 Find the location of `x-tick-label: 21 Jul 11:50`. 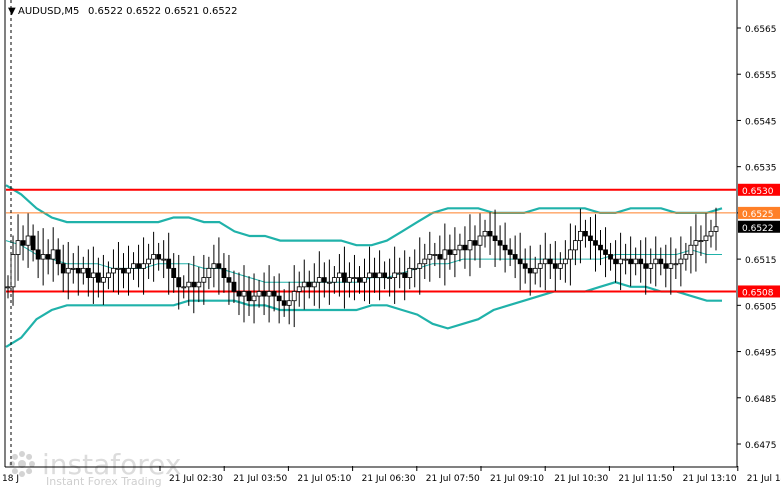

x-tick-label: 21 Jul 11:50 is located at coordinates (645, 479).